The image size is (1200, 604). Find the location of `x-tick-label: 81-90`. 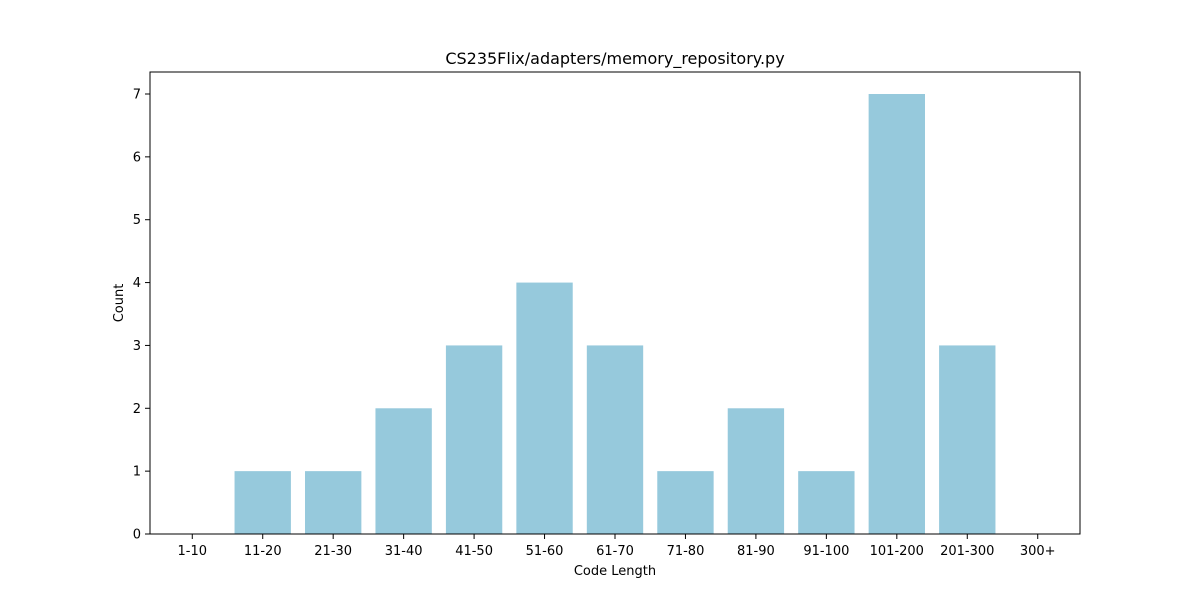

x-tick-label: 81-90 is located at coordinates (756, 551).